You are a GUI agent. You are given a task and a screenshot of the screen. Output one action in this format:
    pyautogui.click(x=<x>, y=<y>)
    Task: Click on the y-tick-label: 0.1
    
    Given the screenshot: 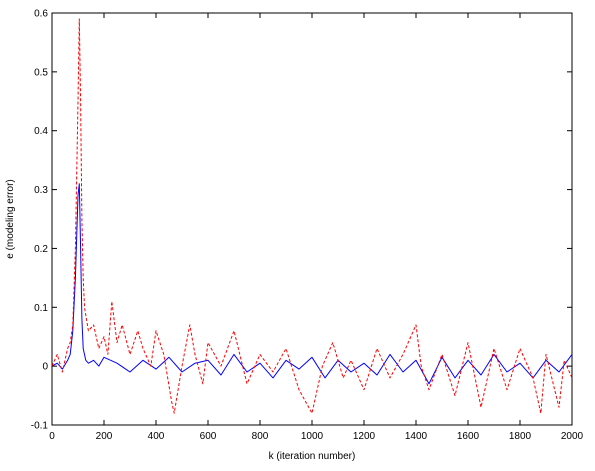 What is the action you would take?
    pyautogui.click(x=41, y=308)
    